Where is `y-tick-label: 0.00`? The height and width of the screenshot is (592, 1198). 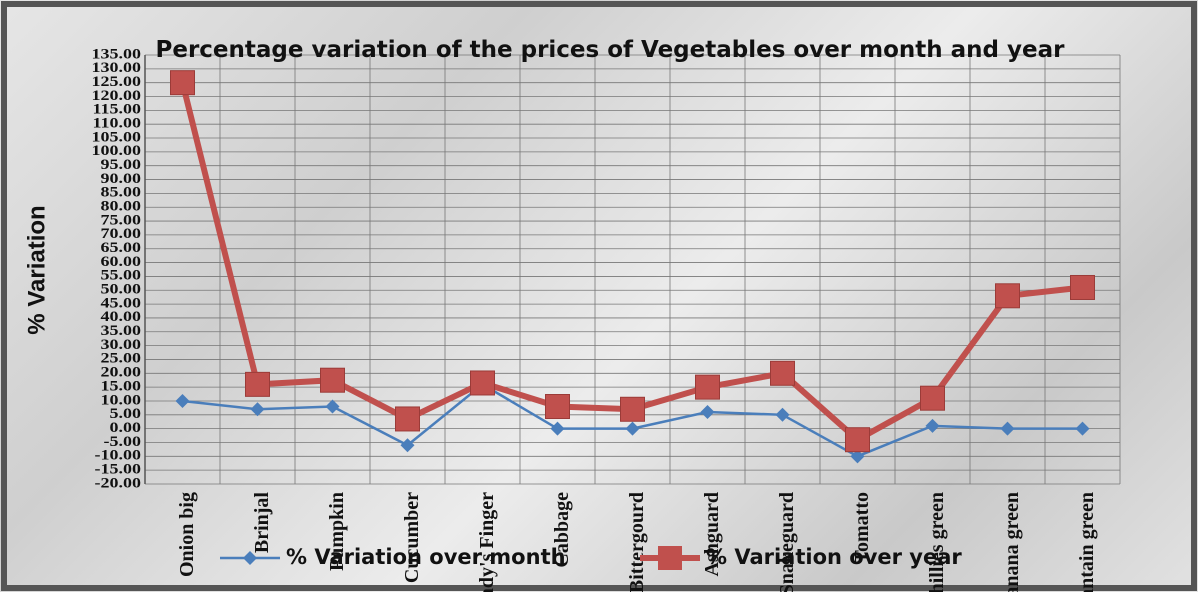 y-tick-label: 0.00 is located at coordinates (125, 427).